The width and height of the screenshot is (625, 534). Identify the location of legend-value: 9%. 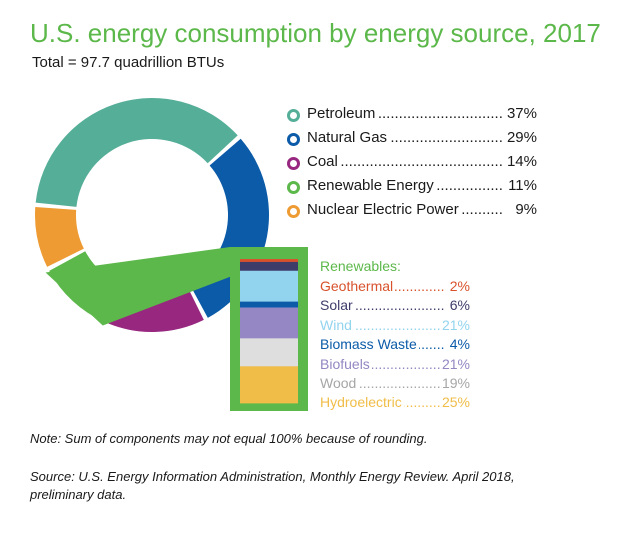
(526, 209).